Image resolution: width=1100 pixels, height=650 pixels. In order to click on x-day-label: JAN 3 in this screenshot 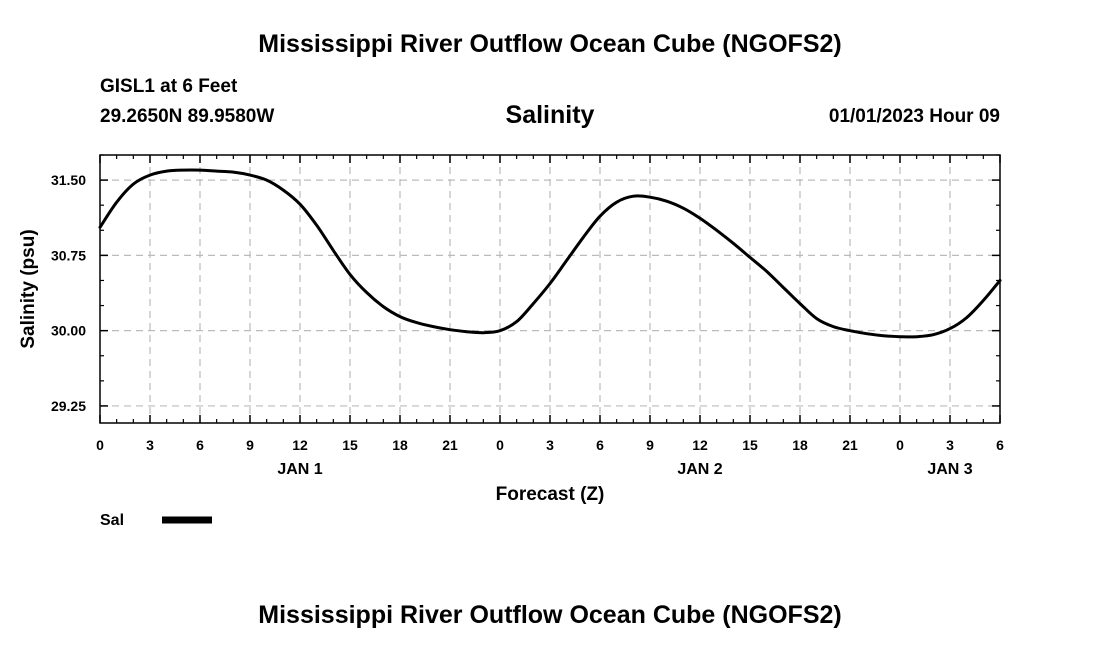, I will do `click(949, 469)`.